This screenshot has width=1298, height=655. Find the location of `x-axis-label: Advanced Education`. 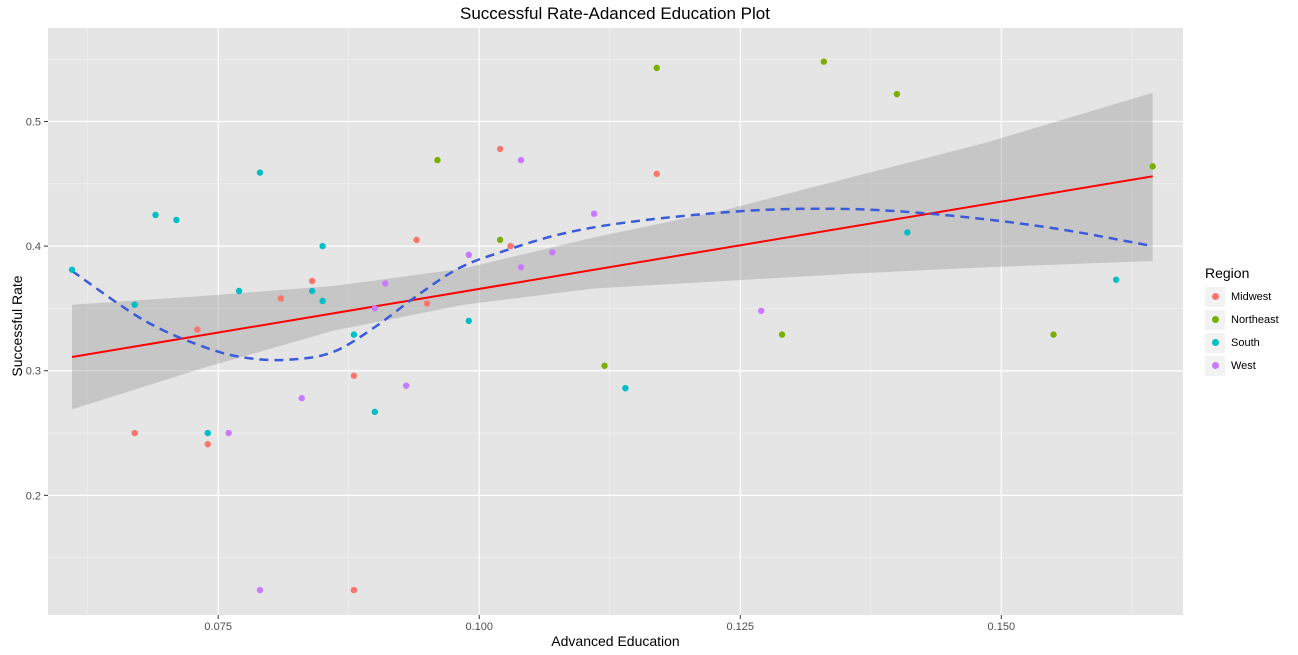

x-axis-label: Advanced Education is located at coordinates (615, 641).